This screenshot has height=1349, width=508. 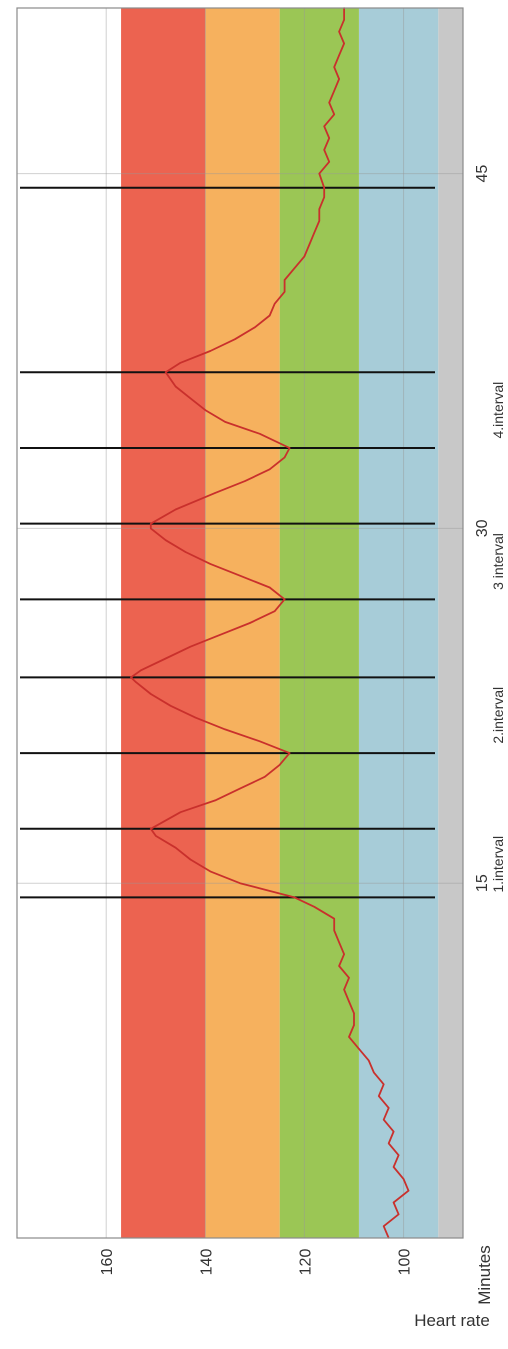 What do you see at coordinates (482, 883) in the screenshot?
I see `x-tick-label-0: 15` at bounding box center [482, 883].